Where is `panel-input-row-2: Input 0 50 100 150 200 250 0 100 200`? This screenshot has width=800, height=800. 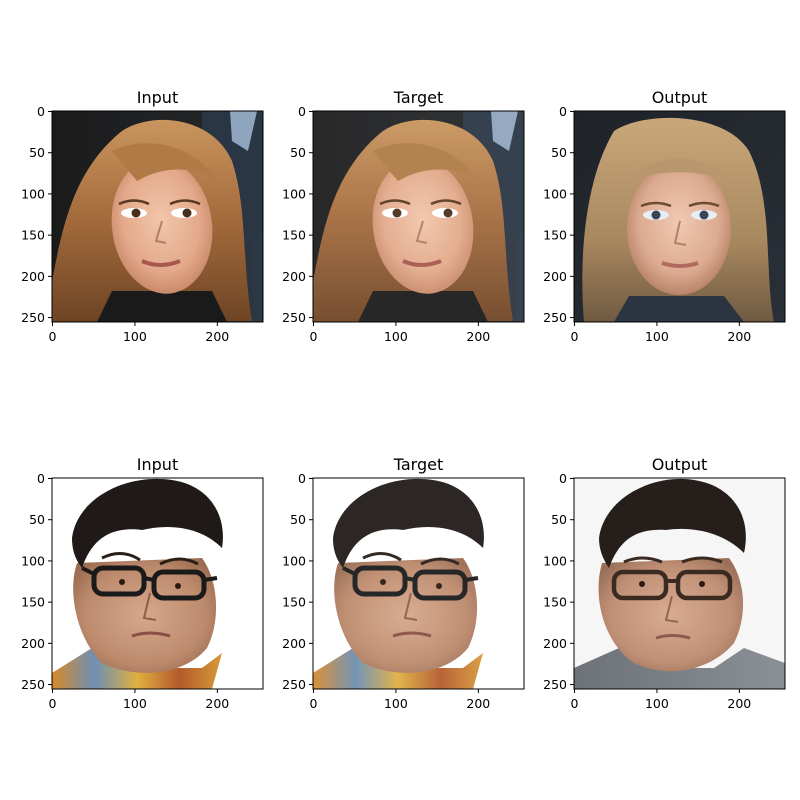 panel-input-row-2: Input 0 50 100 150 200 250 0 100 200 is located at coordinates (142, 583).